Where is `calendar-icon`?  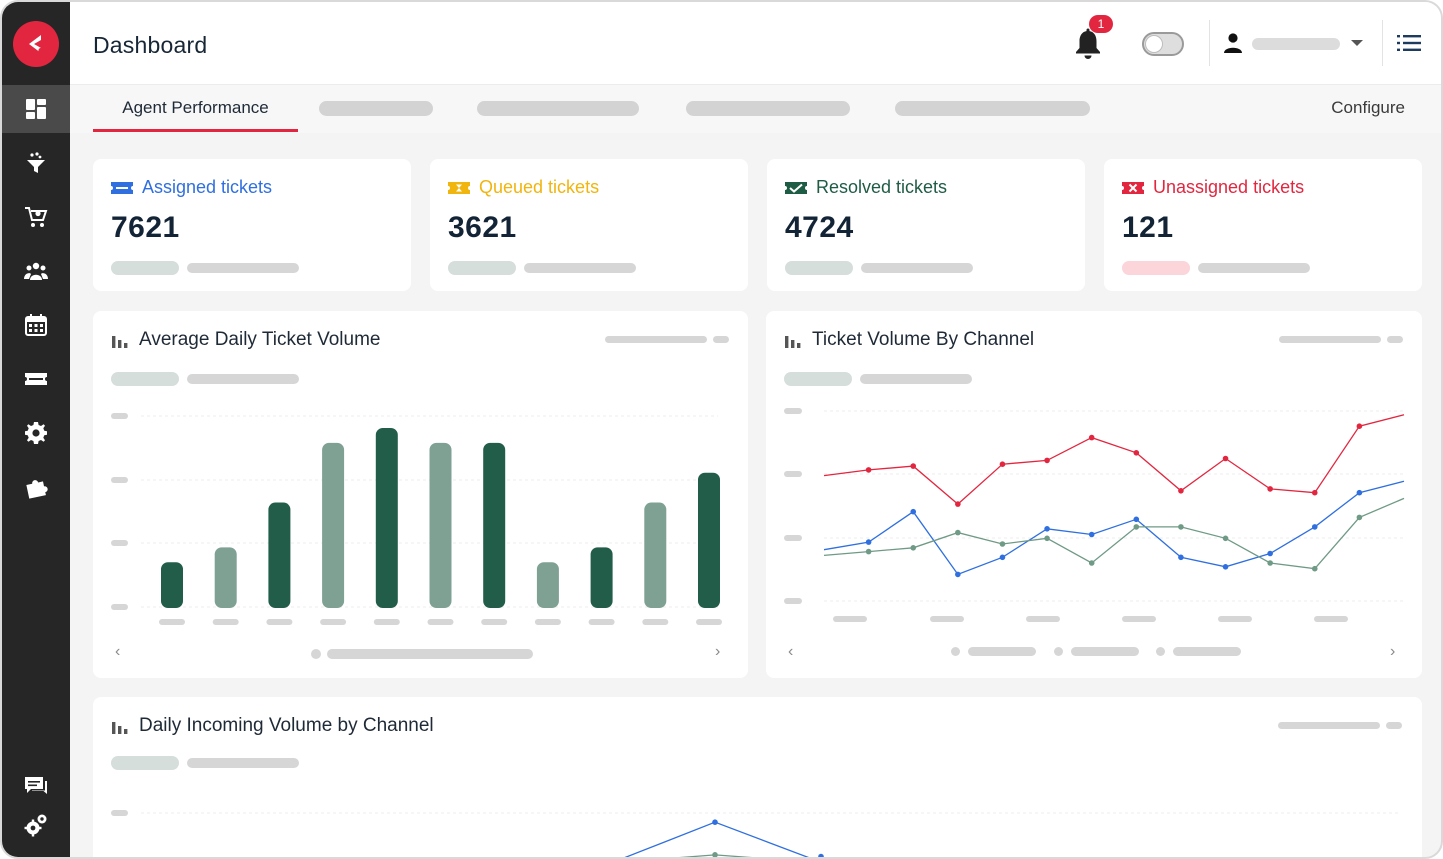
calendar-icon is located at coordinates (36, 325).